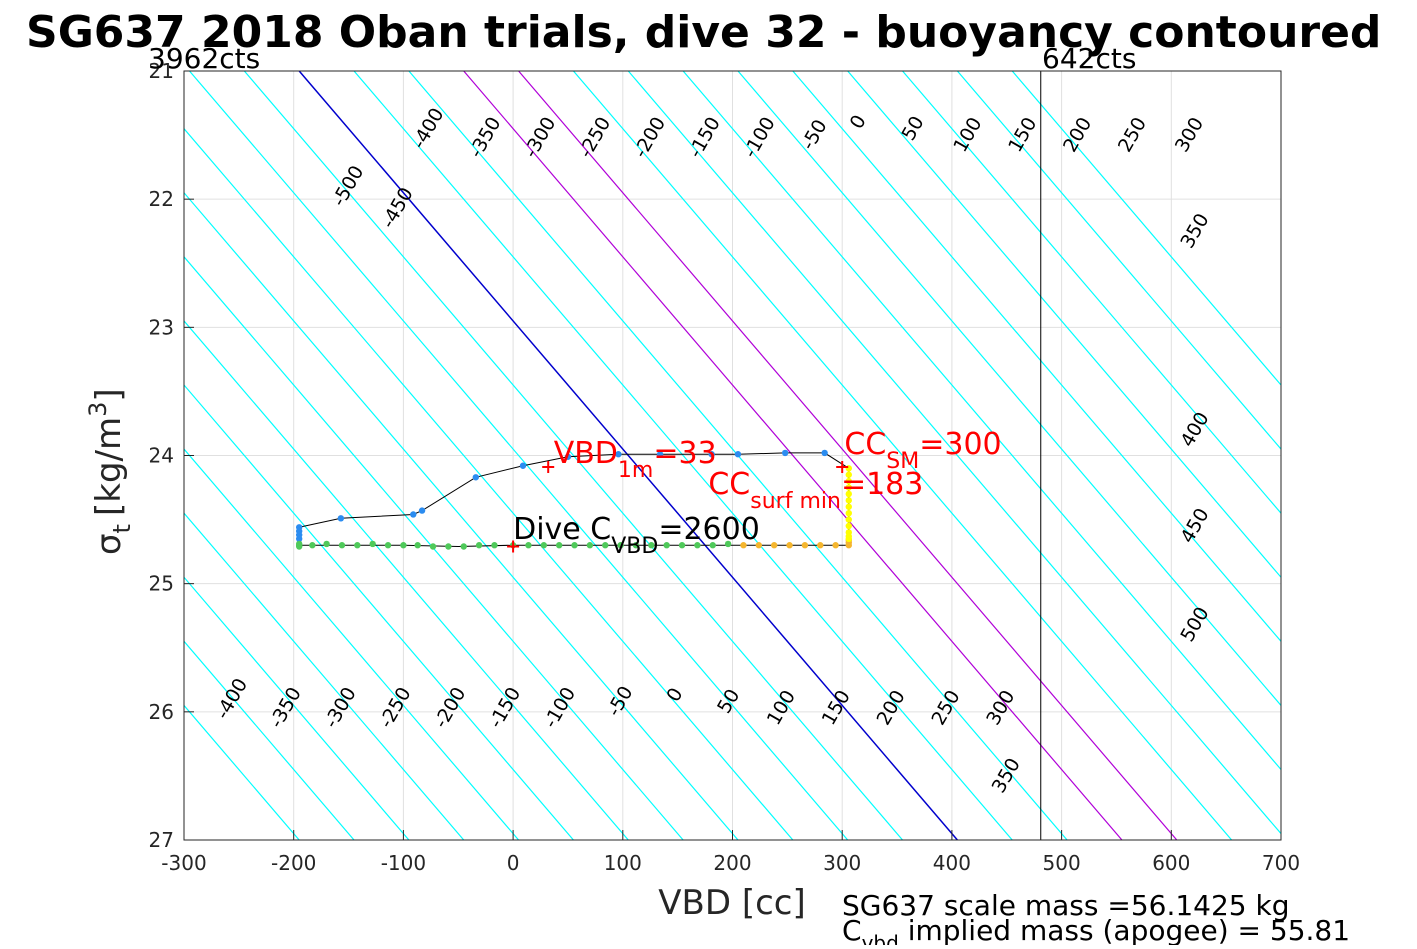 Image resolution: width=1417 pixels, height=949 pixels. Describe the element at coordinates (161, 71) in the screenshot. I see `y-tick-label: 21` at that location.